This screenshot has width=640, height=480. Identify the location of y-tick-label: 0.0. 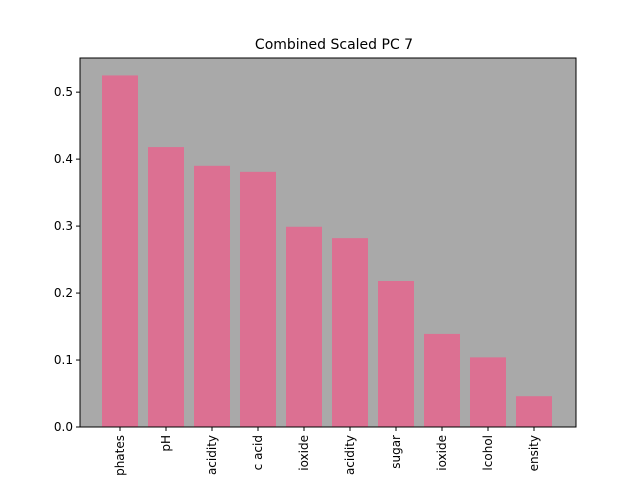
(63, 427).